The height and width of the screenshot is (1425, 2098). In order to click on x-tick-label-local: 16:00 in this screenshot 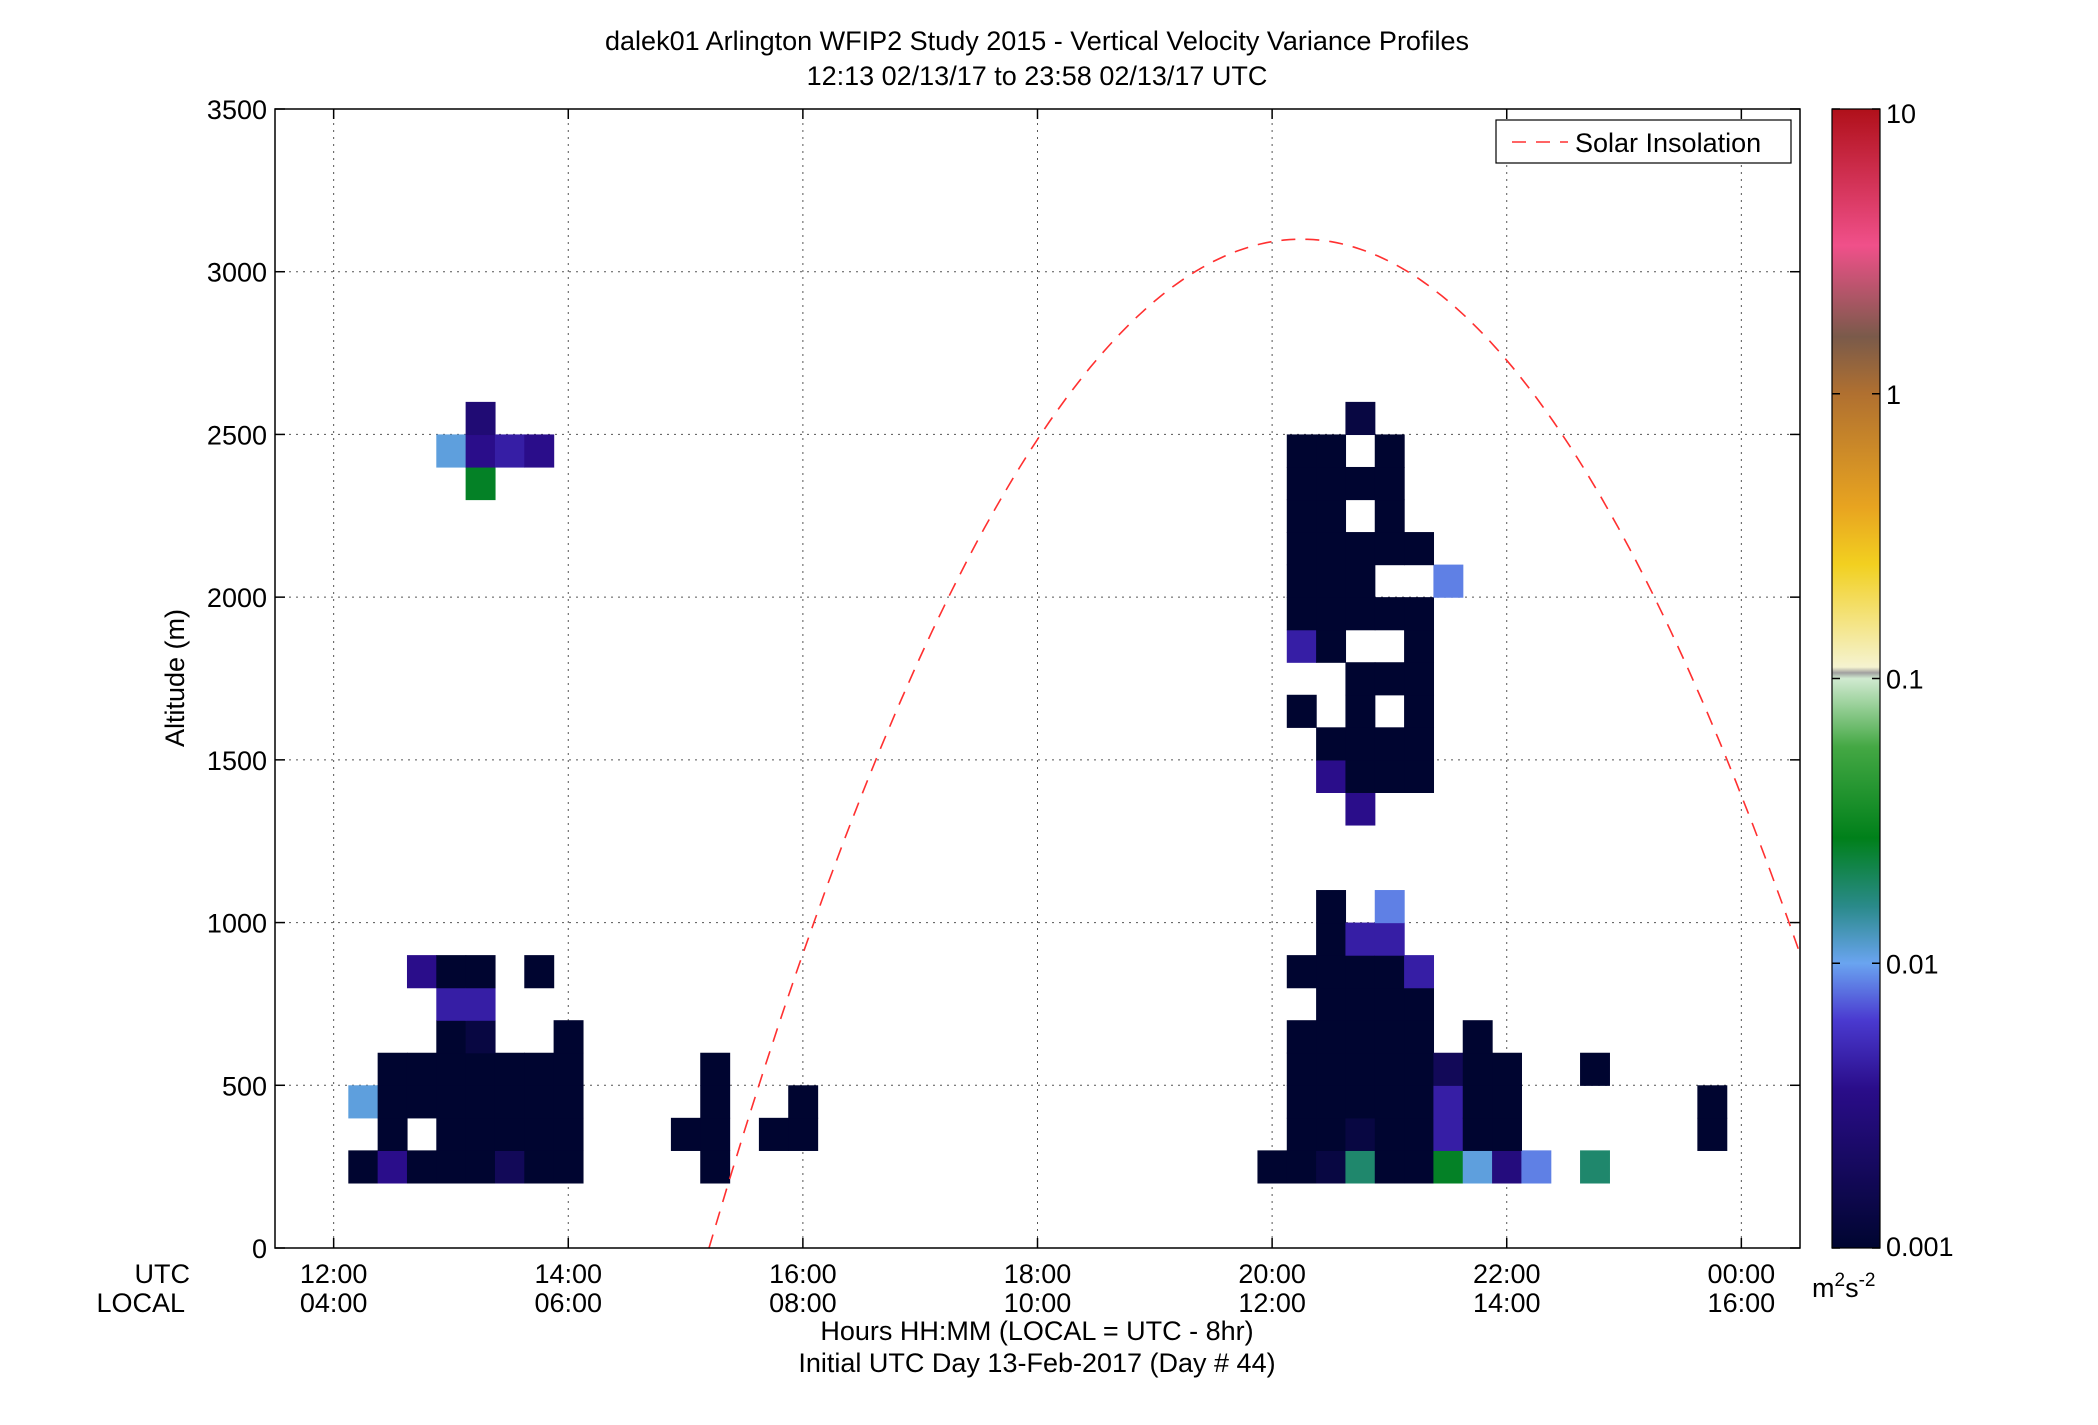, I will do `click(1742, 1303)`.